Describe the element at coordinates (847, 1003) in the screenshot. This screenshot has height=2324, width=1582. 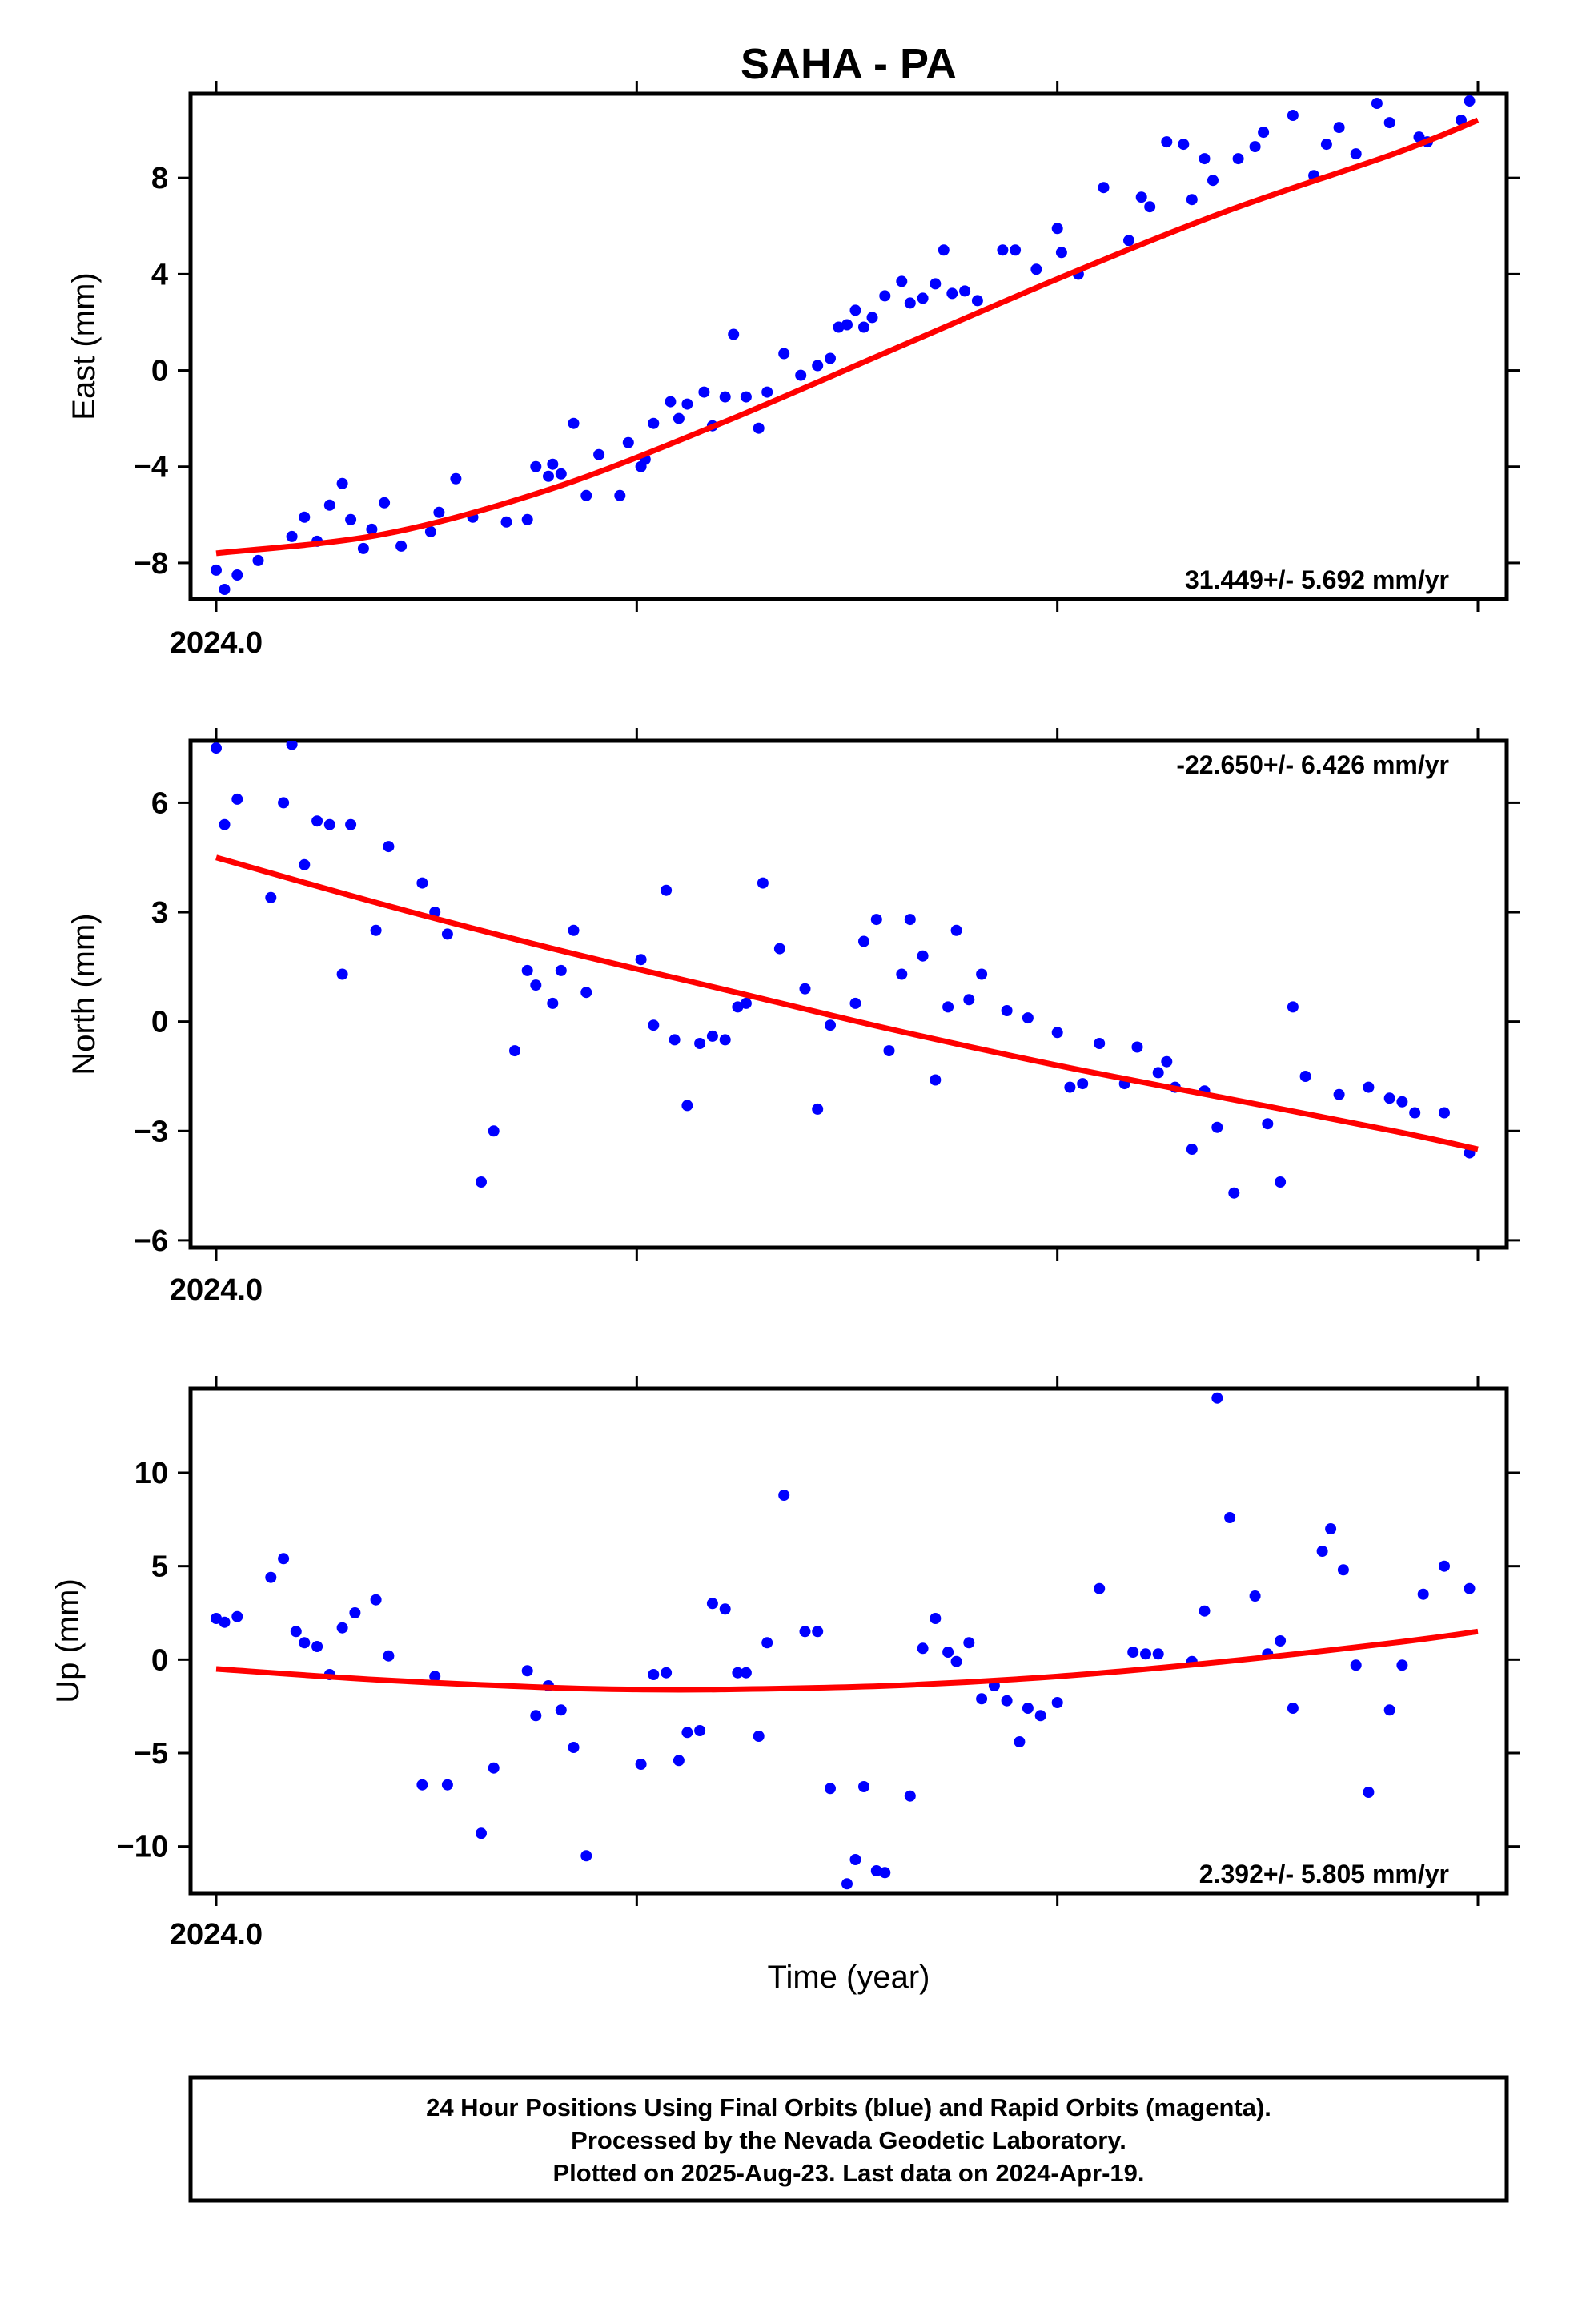
I see `fit-line` at that location.